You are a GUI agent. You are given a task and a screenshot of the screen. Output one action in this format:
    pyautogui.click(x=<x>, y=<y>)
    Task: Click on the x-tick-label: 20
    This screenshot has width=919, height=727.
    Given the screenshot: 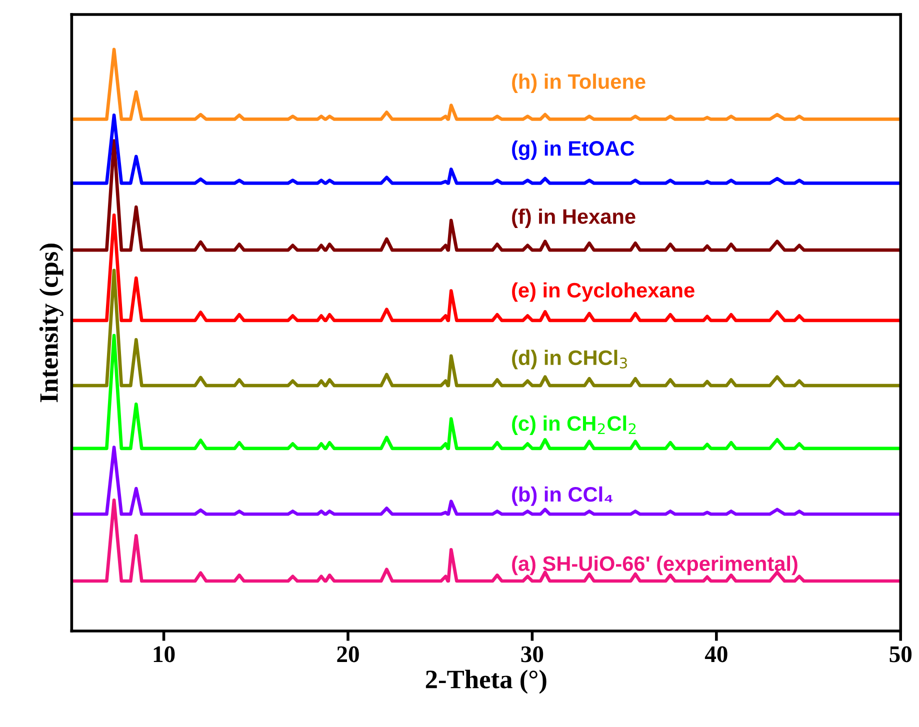 What is the action you would take?
    pyautogui.click(x=348, y=654)
    